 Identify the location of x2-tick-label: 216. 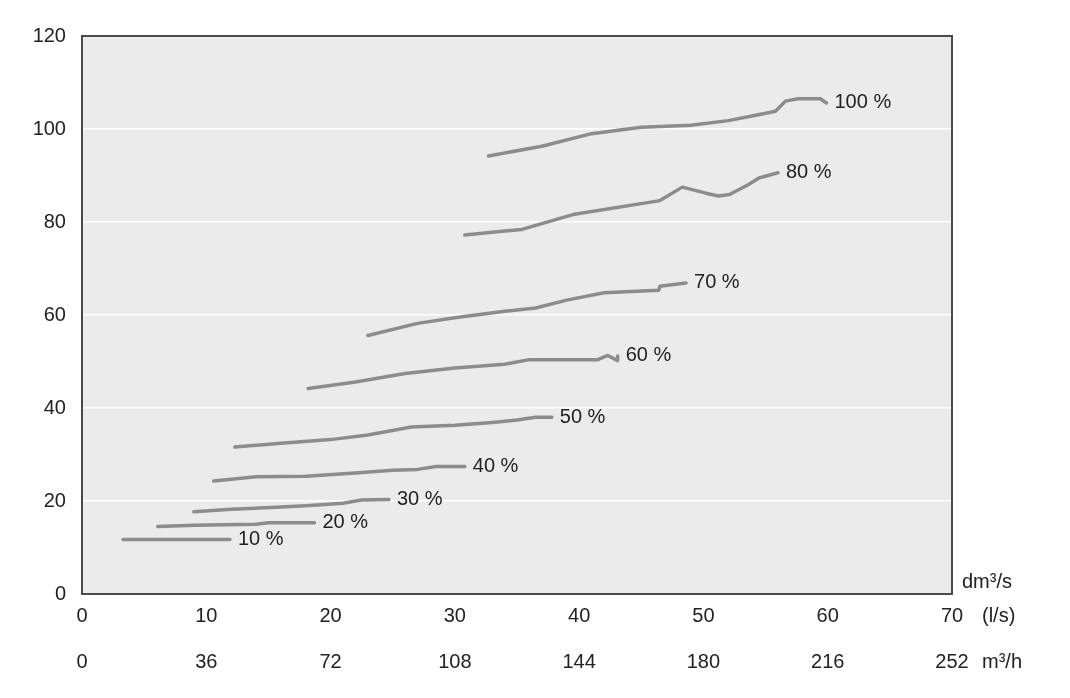
(828, 660).